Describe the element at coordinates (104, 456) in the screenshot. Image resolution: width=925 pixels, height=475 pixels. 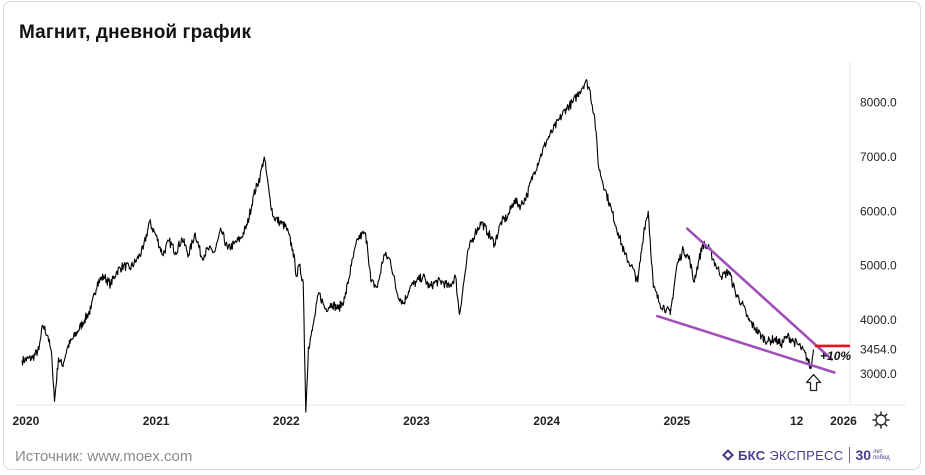
I see `source-note: Источник: www.moex.com` at that location.